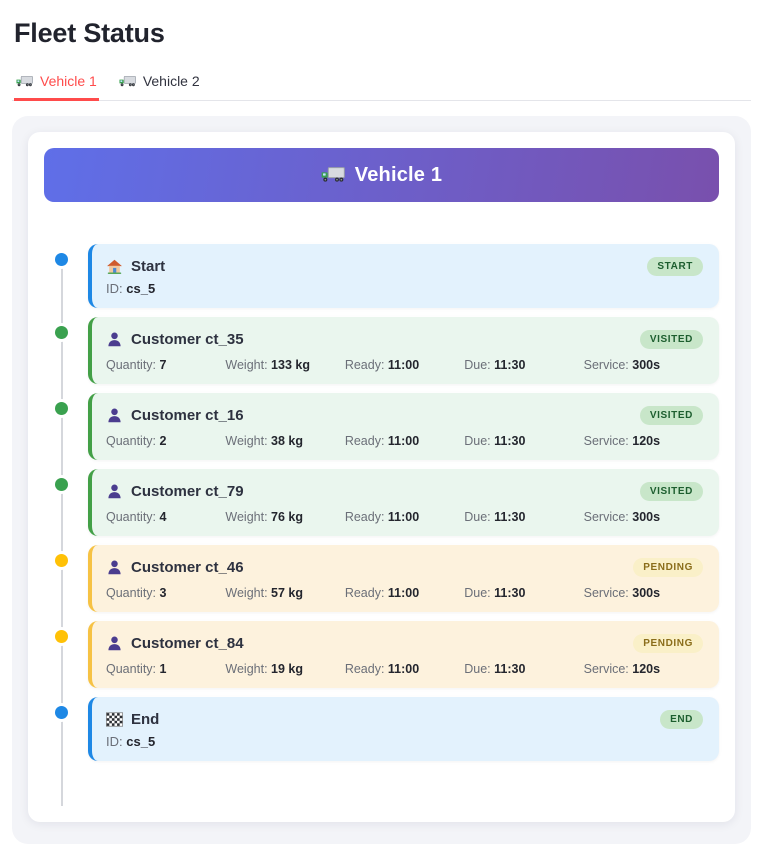  Describe the element at coordinates (136, 365) in the screenshot. I see `detail-quantity: Quantity: 7` at that location.